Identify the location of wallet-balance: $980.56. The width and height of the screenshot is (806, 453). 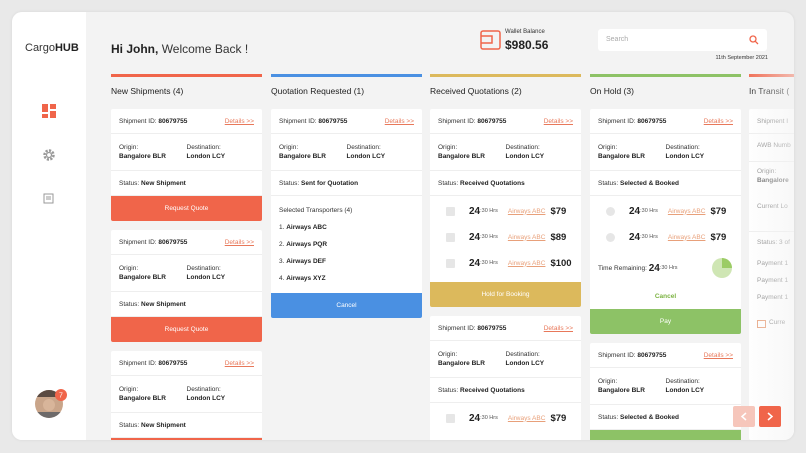
(527, 45).